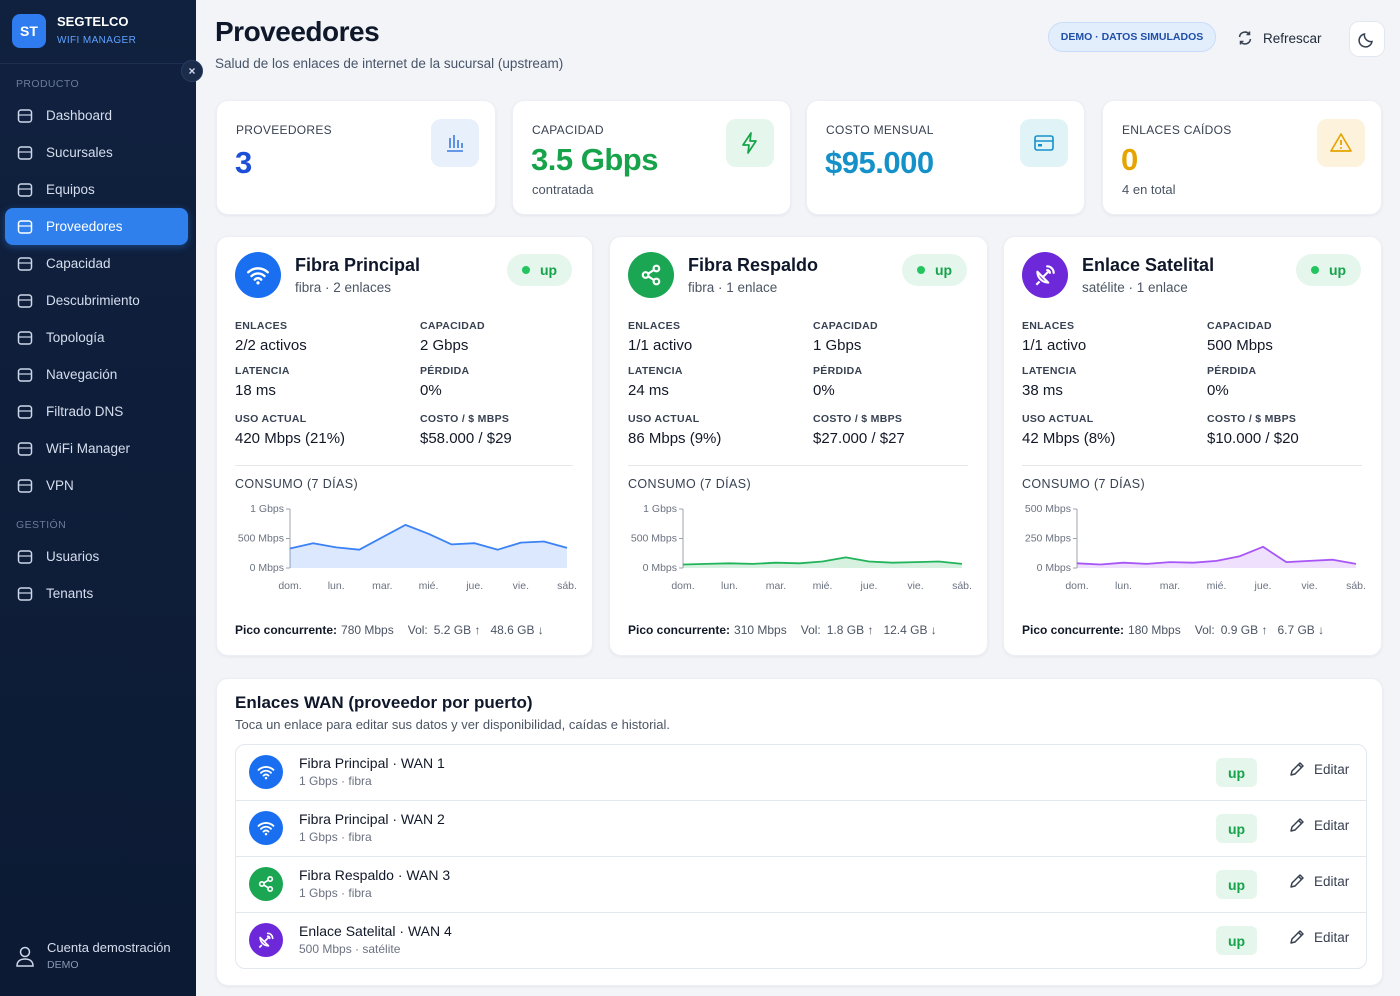 Image resolution: width=1400 pixels, height=996 pixels. What do you see at coordinates (1069, 438) in the screenshot?
I see `stat-value: 42 Mbps (8%)` at bounding box center [1069, 438].